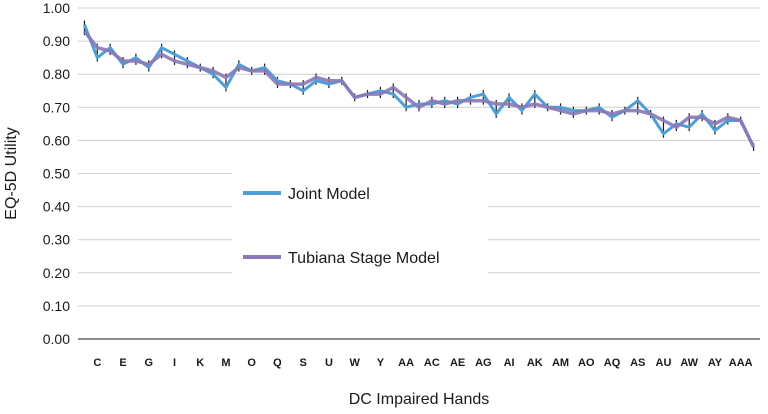 The image size is (768, 414). Describe the element at coordinates (56, 74) in the screenshot. I see `y-tick-label: 0.80` at that location.